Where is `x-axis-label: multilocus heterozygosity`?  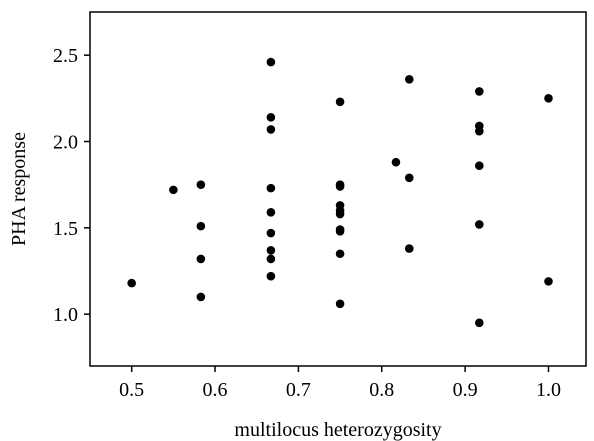
x-axis-label: multilocus heterozygosity is located at coordinates (337, 430).